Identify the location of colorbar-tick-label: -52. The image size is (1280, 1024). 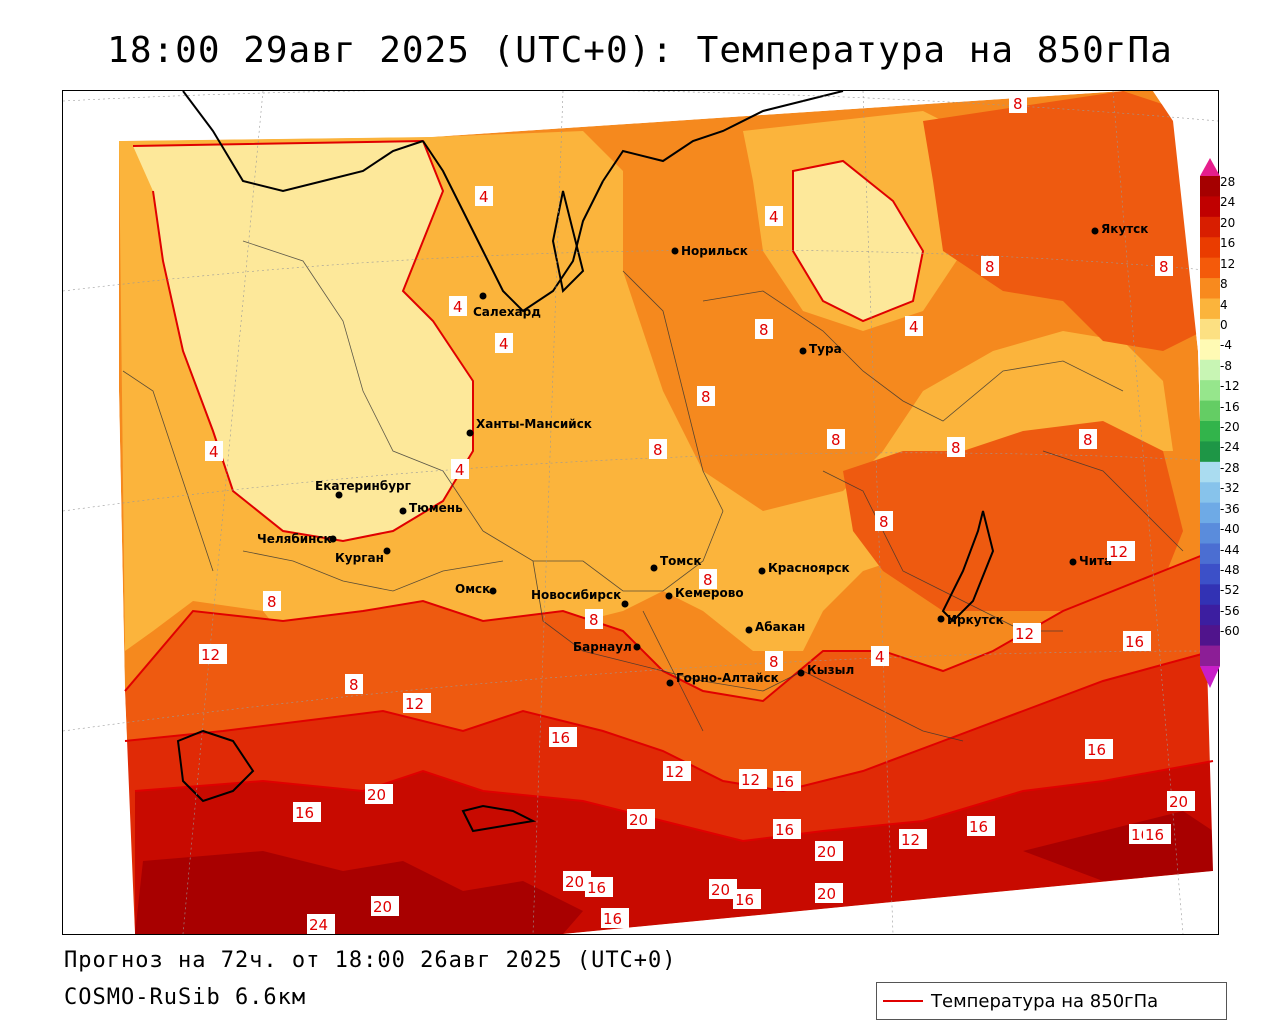
(1230, 590).